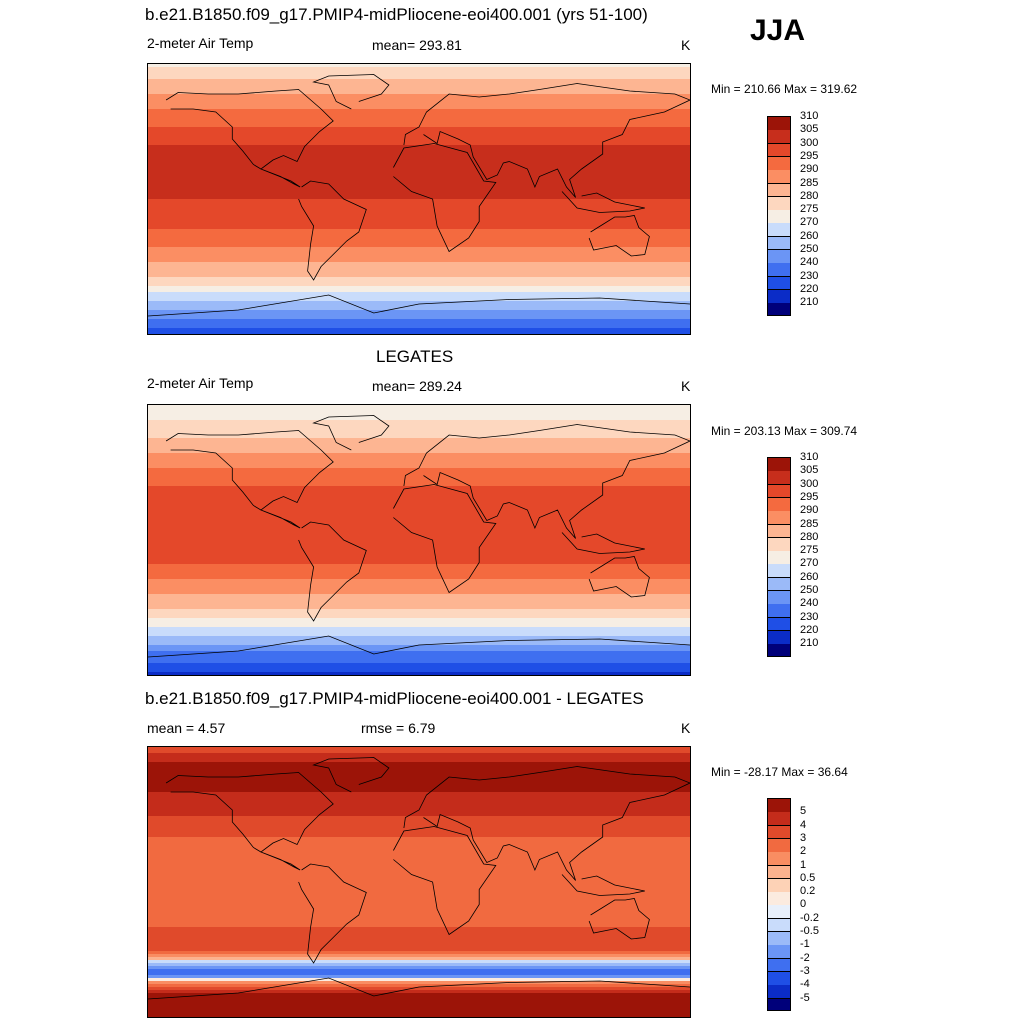  I want to click on panel3-mean-label: mean = 4.57, so click(186, 728).